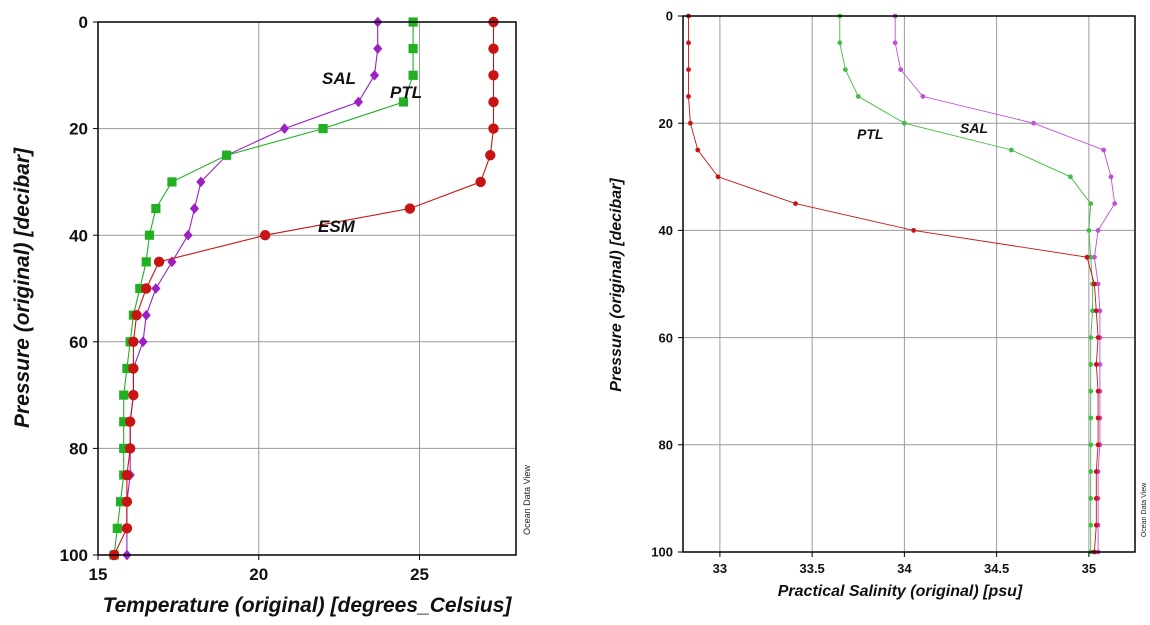 The height and width of the screenshot is (625, 1150). I want to click on temperature-y-tick-label: 0, so click(83, 22).